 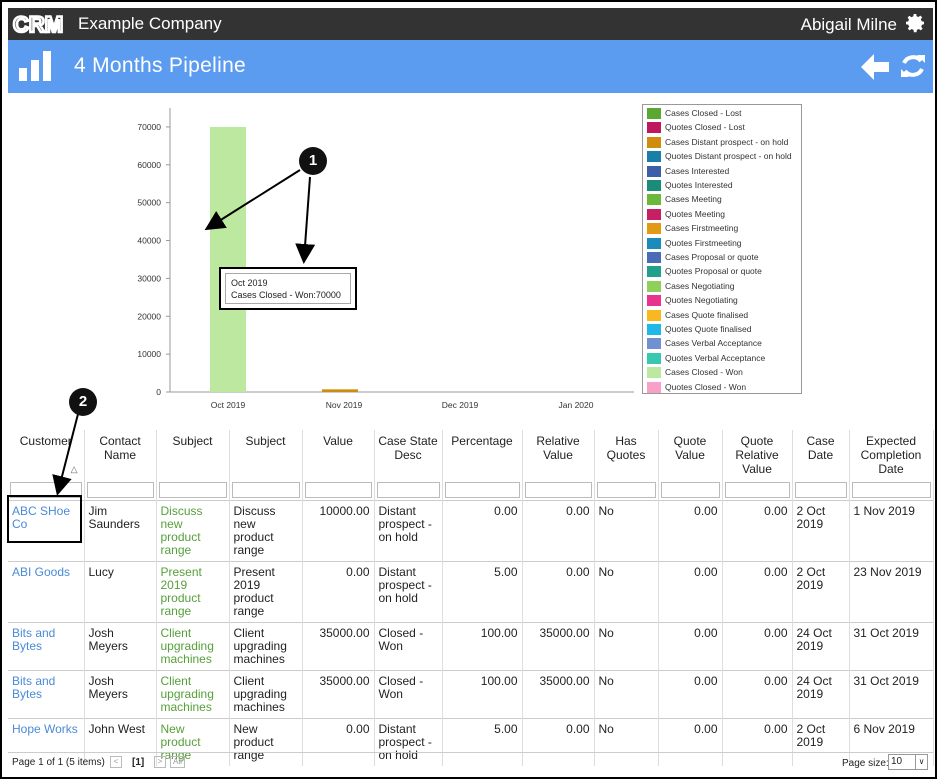 What do you see at coordinates (120, 694) in the screenshot?
I see `contact-name: Josh Meyers` at bounding box center [120, 694].